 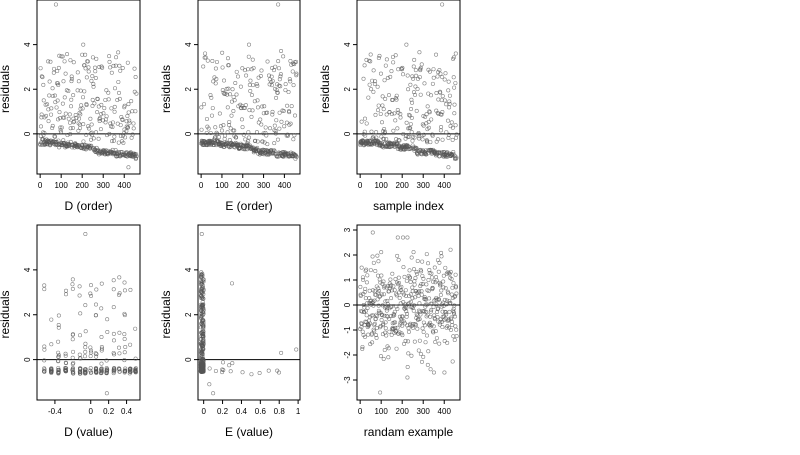 What do you see at coordinates (381, 185) in the screenshot?
I see `x-tick-label: 100` at bounding box center [381, 185].